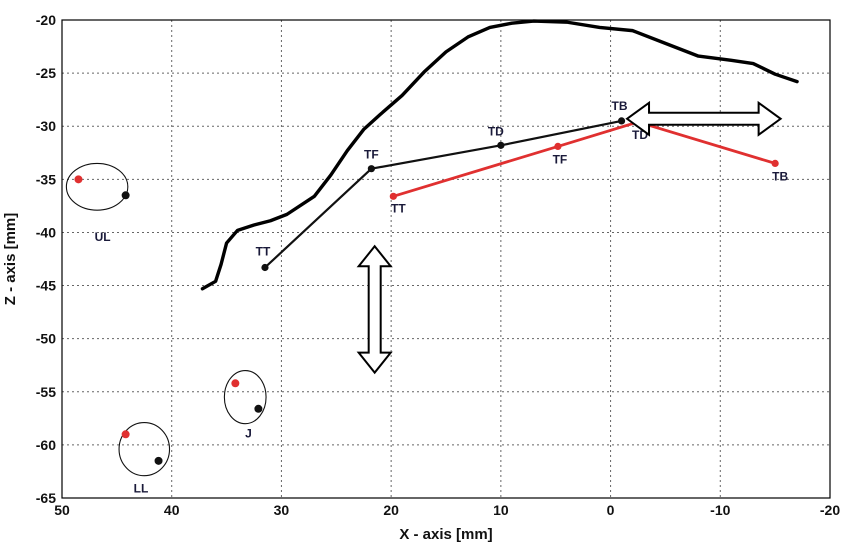 The image size is (850, 553). Describe the element at coordinates (46, 339) in the screenshot. I see `y-tick-label: -50` at that location.